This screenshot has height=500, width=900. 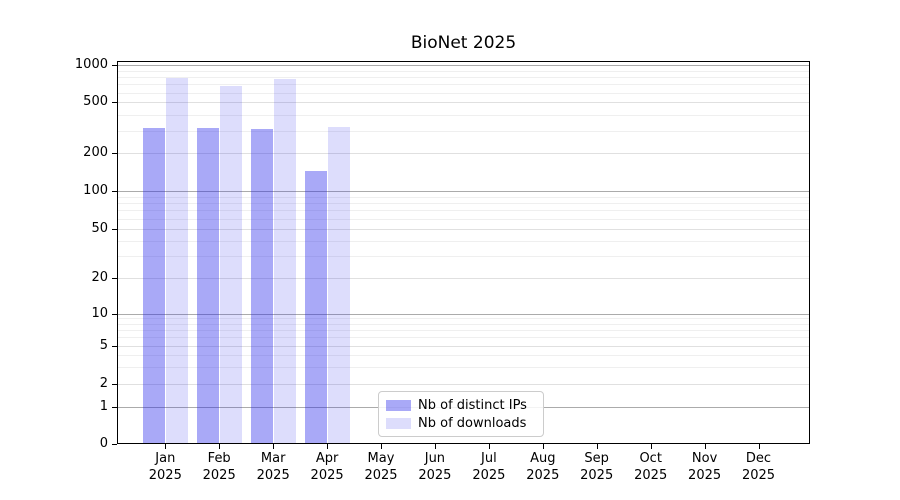 I want to click on x-tick-mark-jul-2025, so click(x=489, y=446).